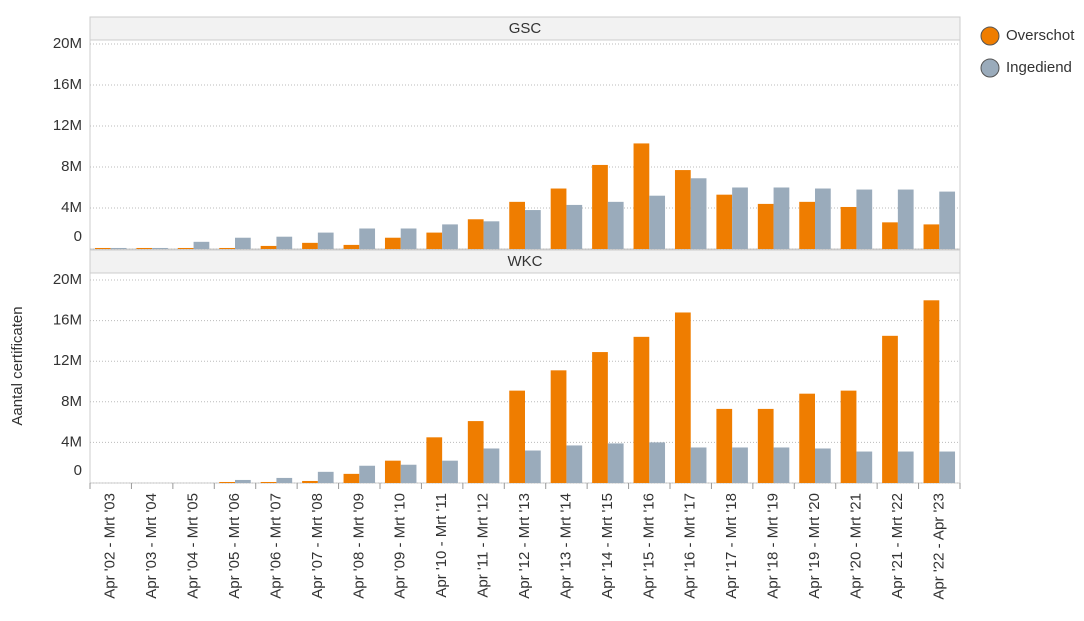 The image size is (1084, 621). What do you see at coordinates (1039, 67) in the screenshot?
I see `legend-label: Ingediend` at bounding box center [1039, 67].